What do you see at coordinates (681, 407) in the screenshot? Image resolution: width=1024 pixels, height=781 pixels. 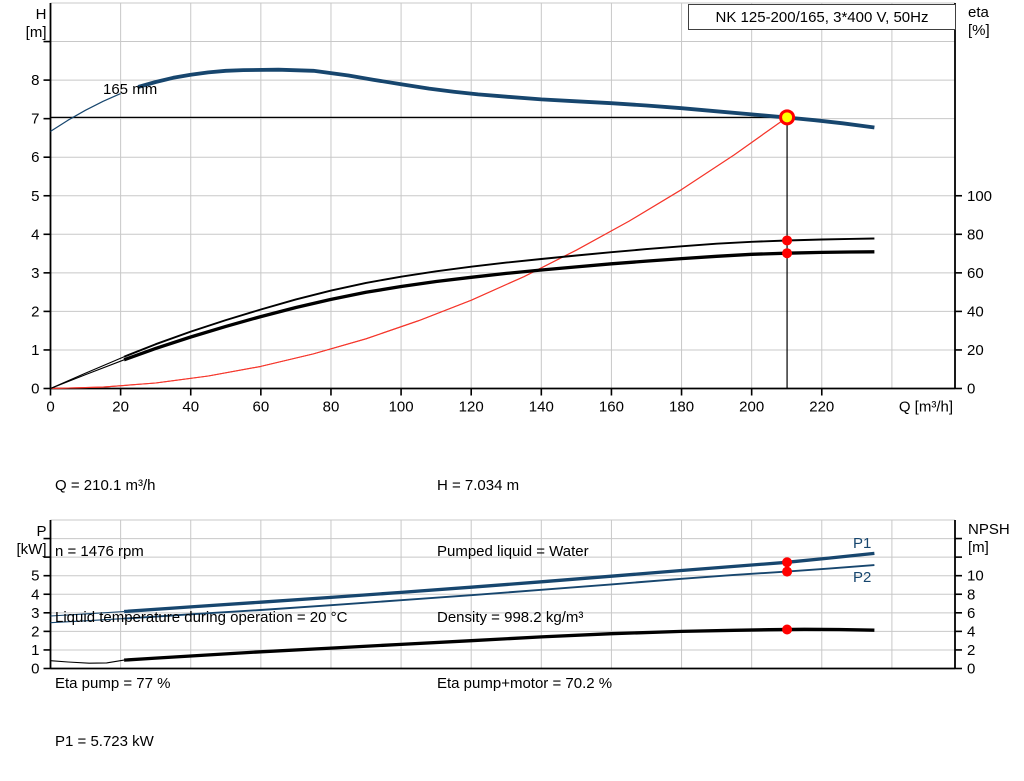 I see `x-tick-label: 180` at bounding box center [681, 407].